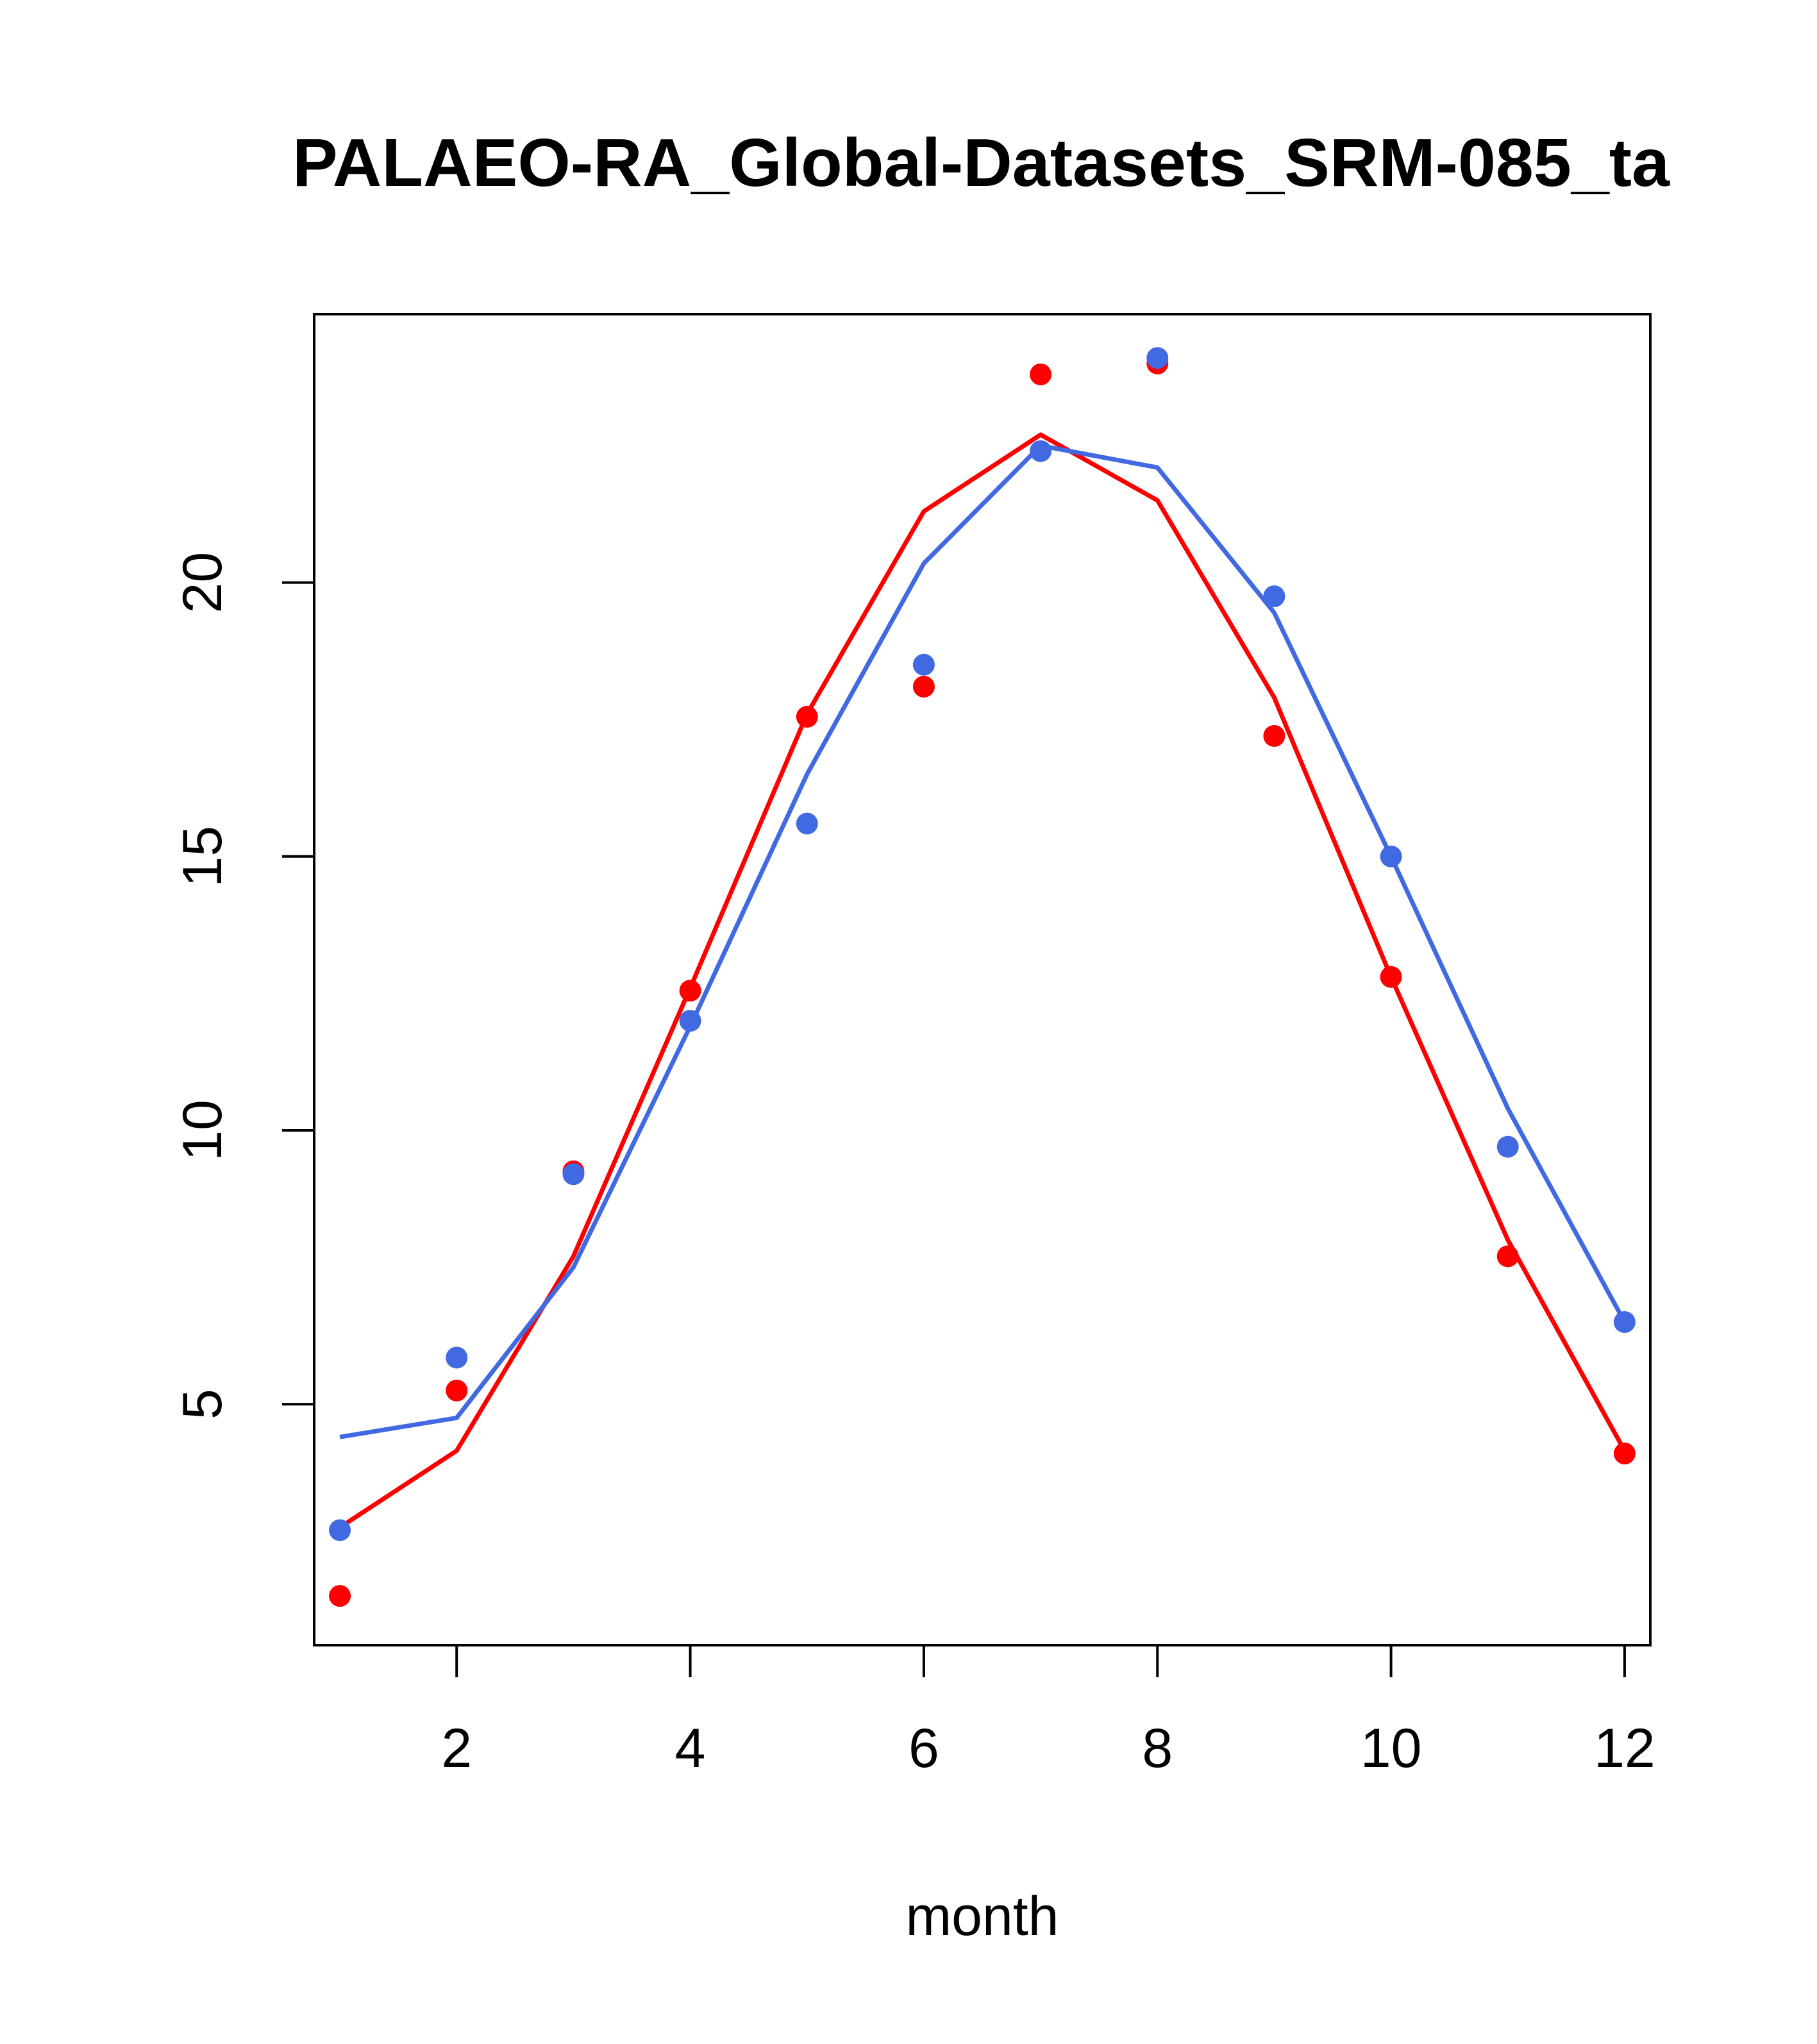  What do you see at coordinates (1158, 1748) in the screenshot?
I see `x-tick-label: 8` at bounding box center [1158, 1748].